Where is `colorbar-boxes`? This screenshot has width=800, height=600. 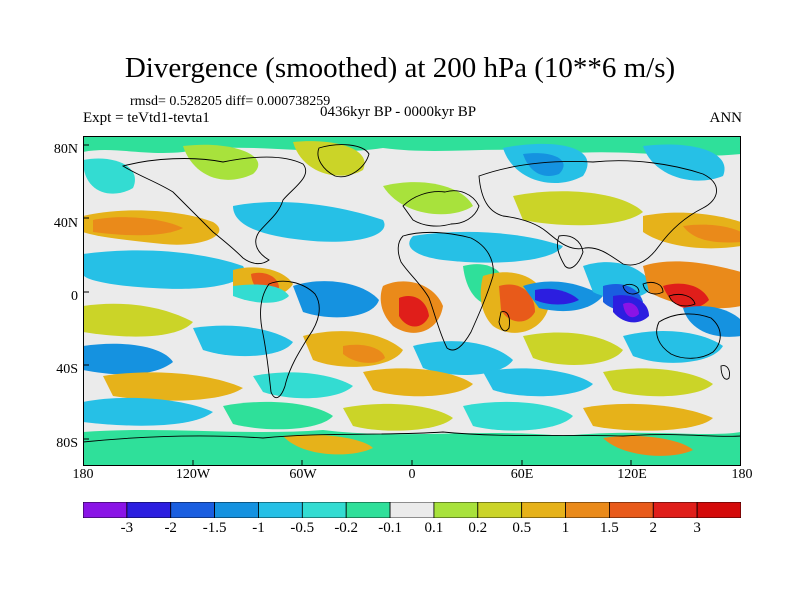
colorbar-boxes is located at coordinates (412, 510).